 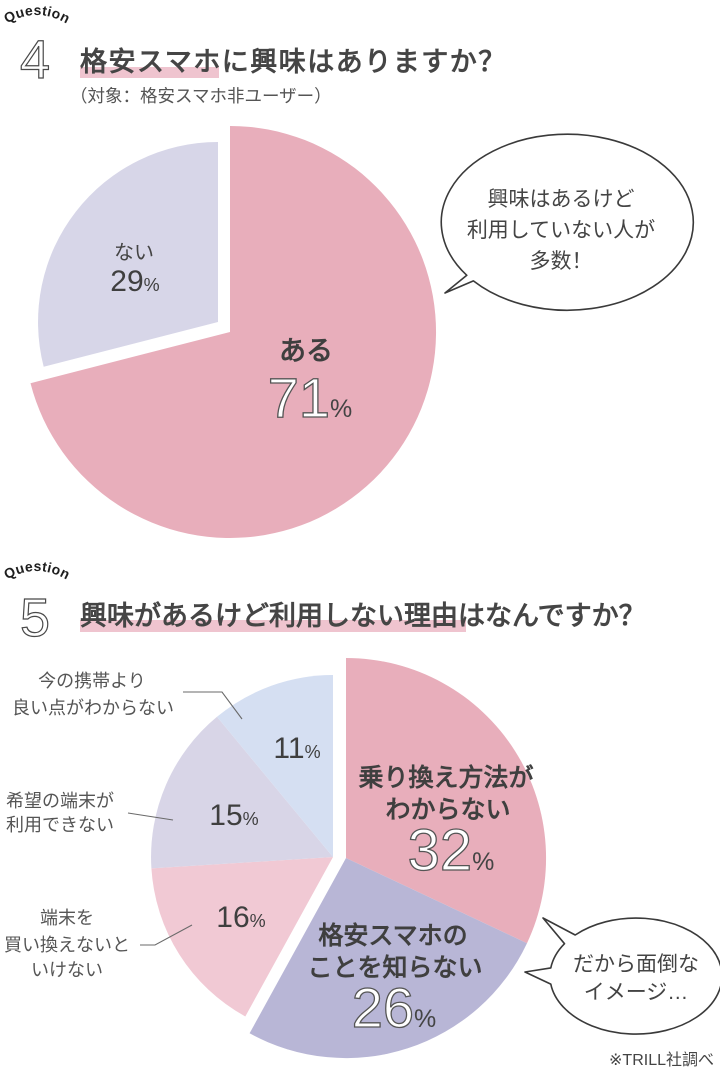 I want to click on bubble-line: 興味はあるけど, so click(x=561, y=199).